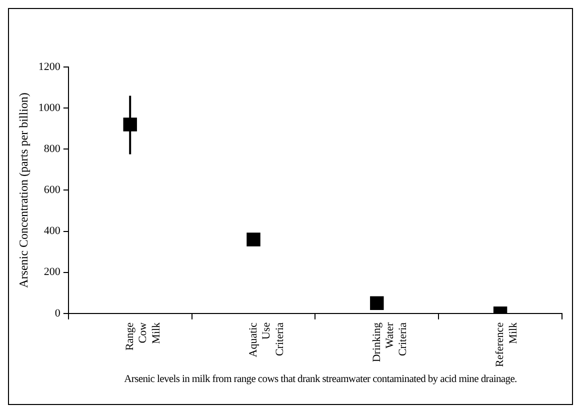 This screenshot has width=581, height=413. What do you see at coordinates (23, 190) in the screenshot?
I see `y-axis-title: Arsenic Concentration (parts per billion)` at bounding box center [23, 190].